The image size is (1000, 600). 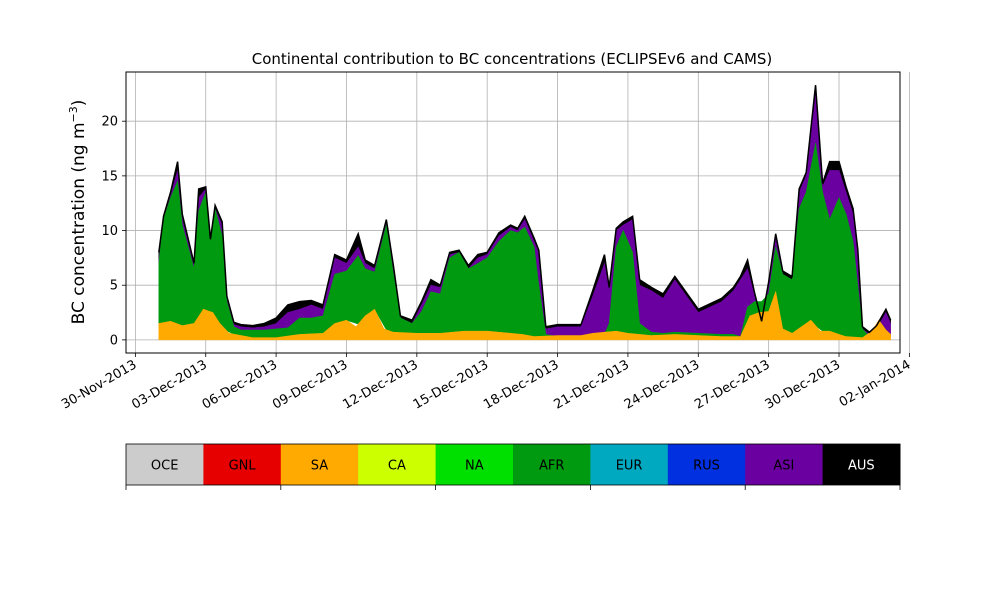 What do you see at coordinates (109, 176) in the screenshot?
I see `y-tick-label: 15` at bounding box center [109, 176].